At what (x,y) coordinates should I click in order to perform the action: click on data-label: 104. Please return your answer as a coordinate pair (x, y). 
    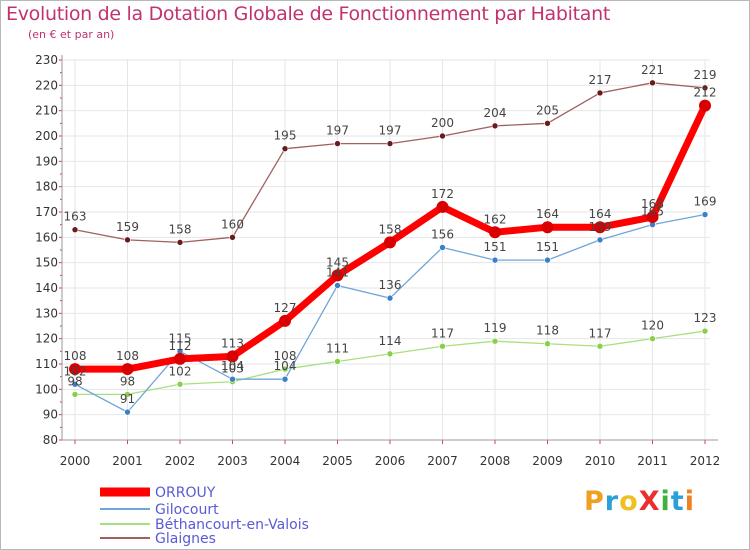
    Looking at the image, I should click on (285, 366).